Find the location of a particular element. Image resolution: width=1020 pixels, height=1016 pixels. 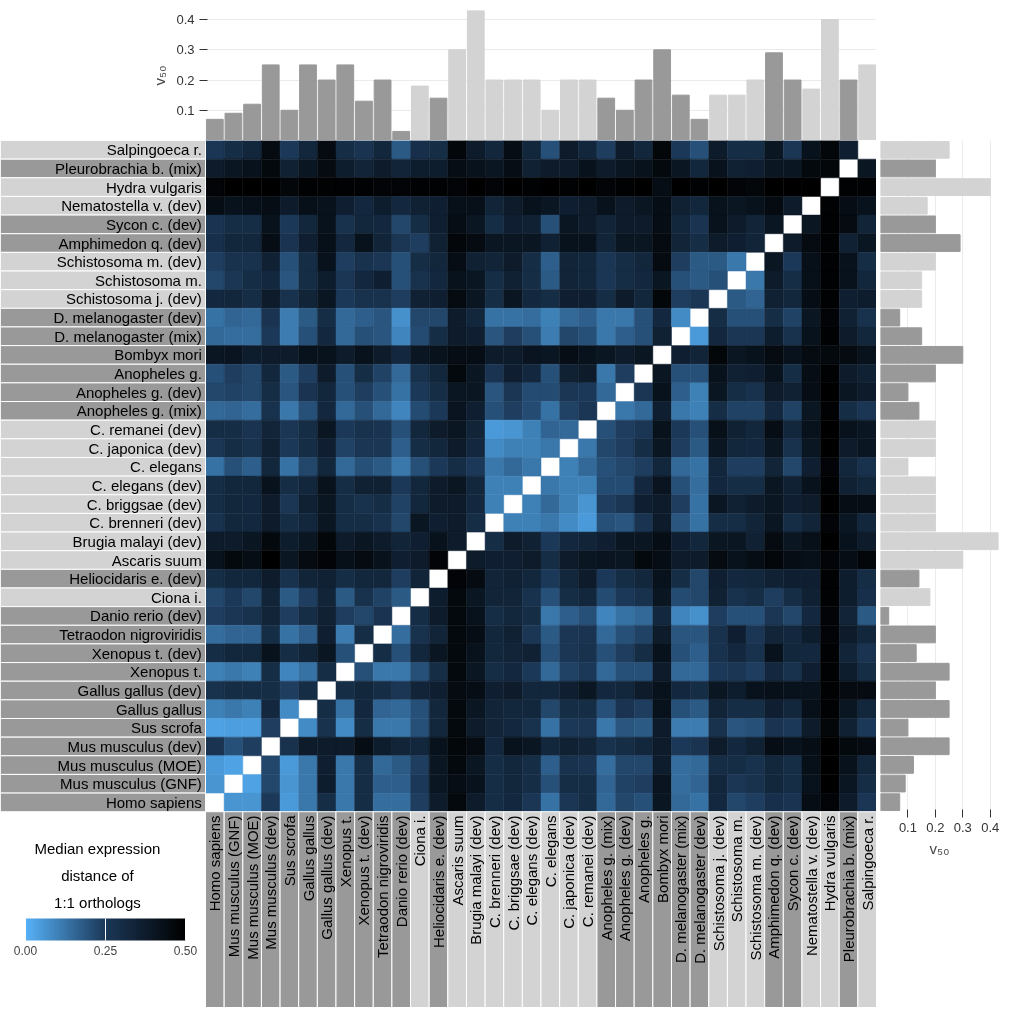

x-tick-label: C. brenneri (dev) is located at coordinates (494, 871).